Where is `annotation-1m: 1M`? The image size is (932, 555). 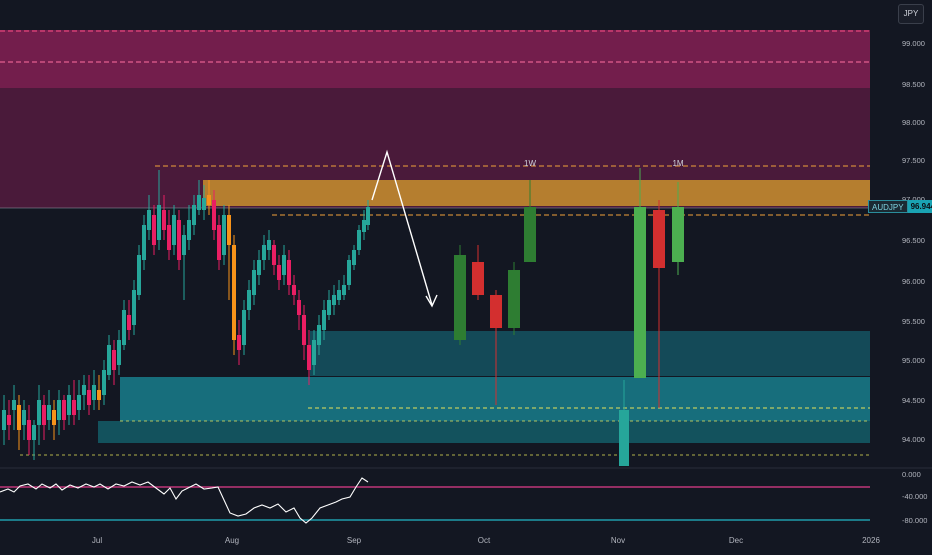
annotation-1m: 1M is located at coordinates (677, 163).